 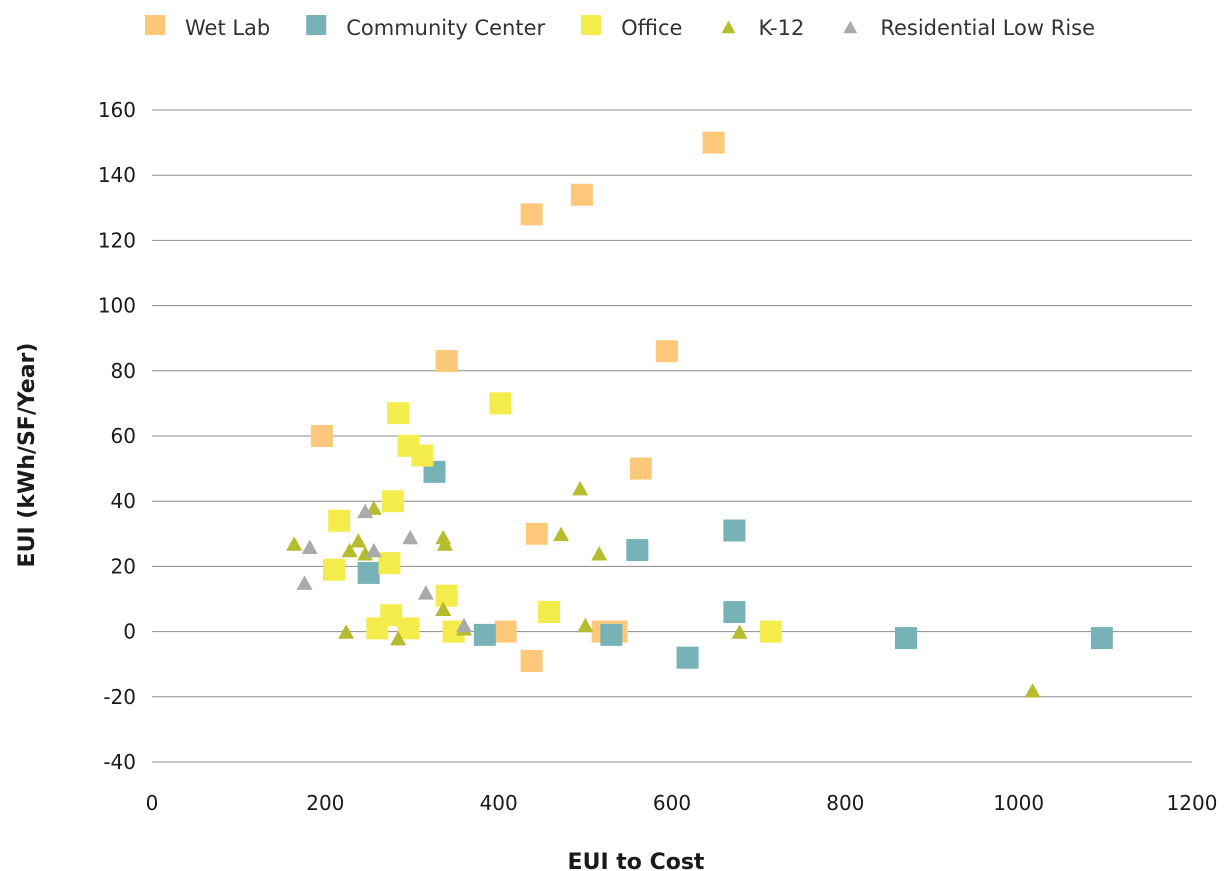 I want to click on x-tick-label: 1000, so click(x=1018, y=803).